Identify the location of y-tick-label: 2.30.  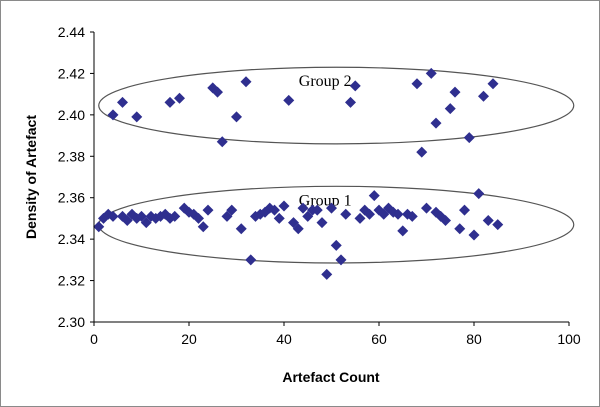
(71, 322).